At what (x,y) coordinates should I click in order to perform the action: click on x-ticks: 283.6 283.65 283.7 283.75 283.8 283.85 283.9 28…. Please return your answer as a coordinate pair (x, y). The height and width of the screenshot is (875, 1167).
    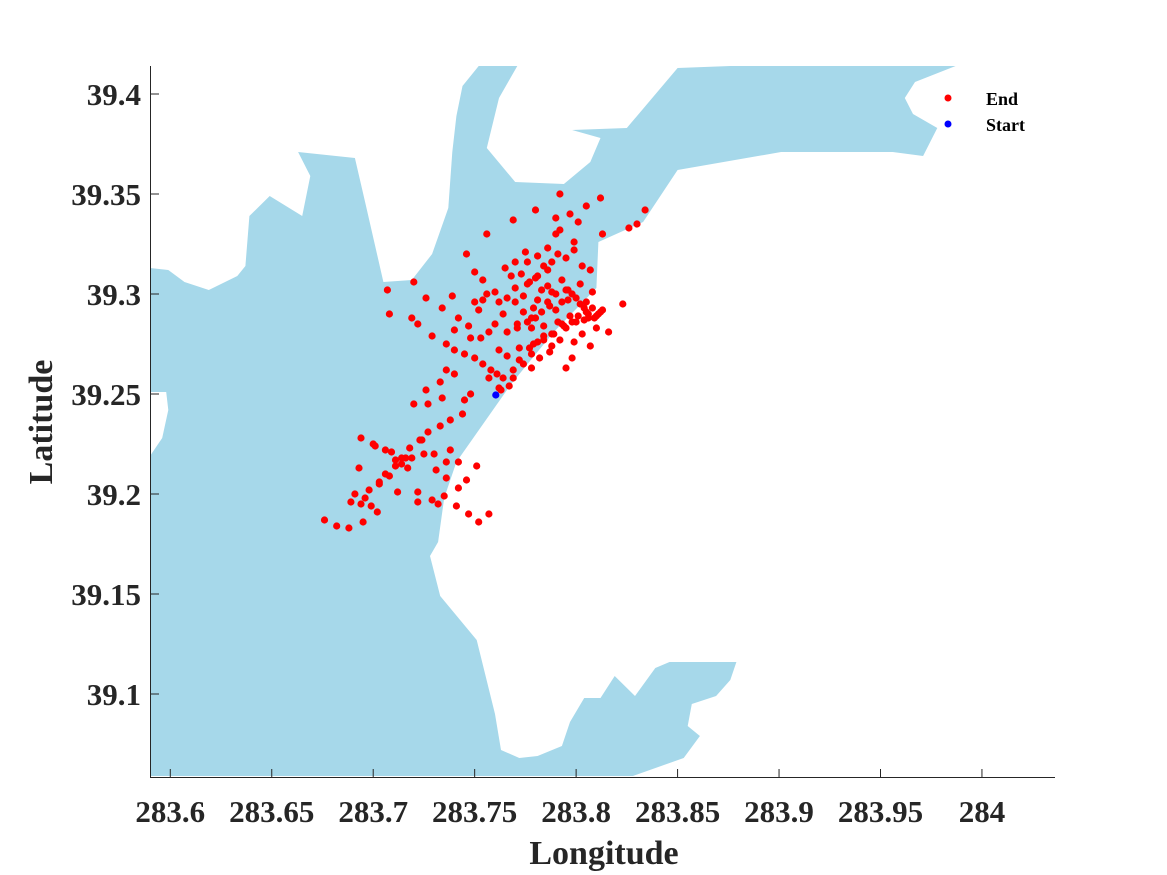
    Looking at the image, I should click on (570, 799).